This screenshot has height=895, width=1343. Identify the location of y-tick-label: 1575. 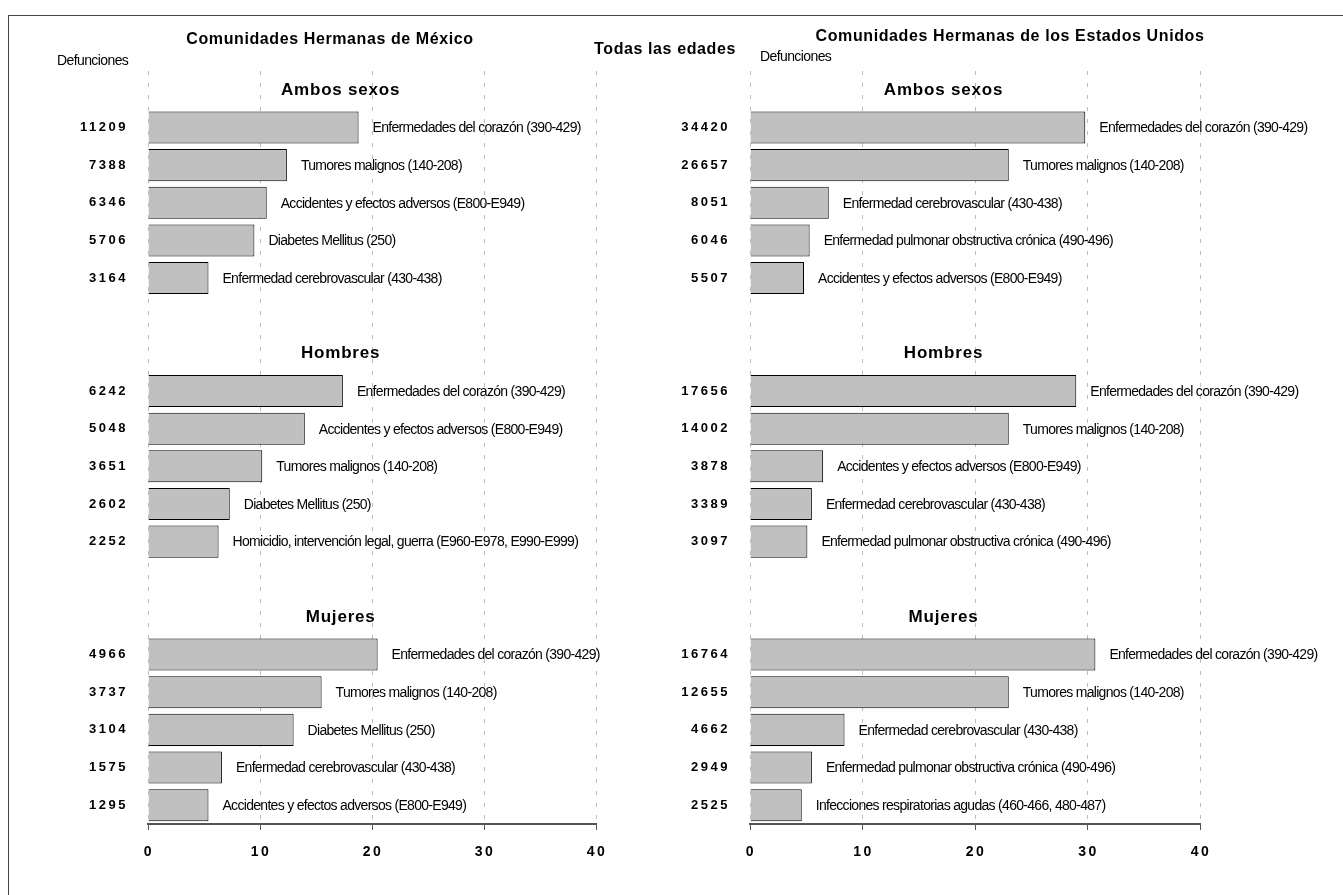
(108, 767).